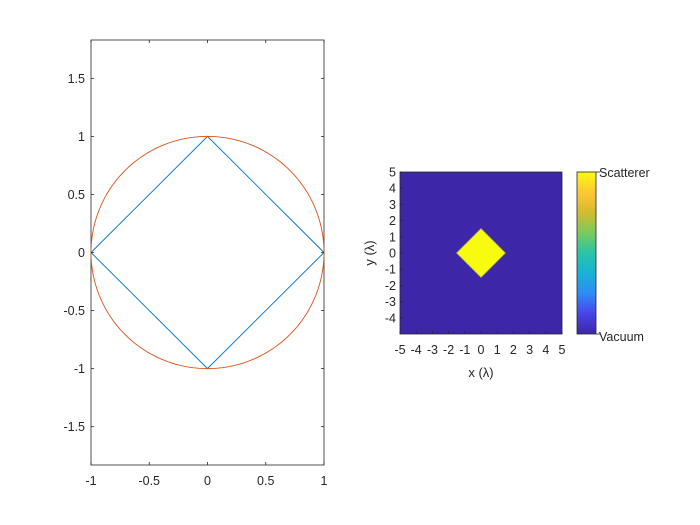 This screenshot has height=525, width=700. I want to click on left-y-tick-label: 0.5, so click(76, 195).